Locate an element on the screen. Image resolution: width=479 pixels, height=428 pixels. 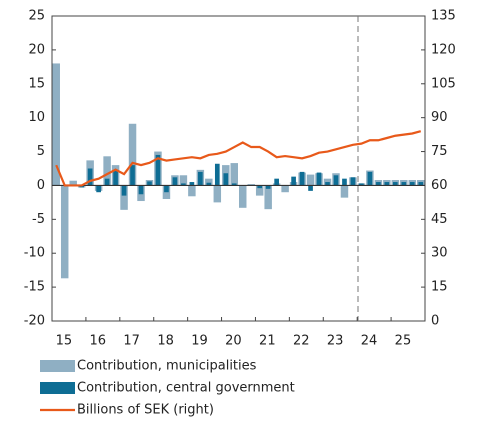
y-tick-label: -5 is located at coordinates (38, 219).